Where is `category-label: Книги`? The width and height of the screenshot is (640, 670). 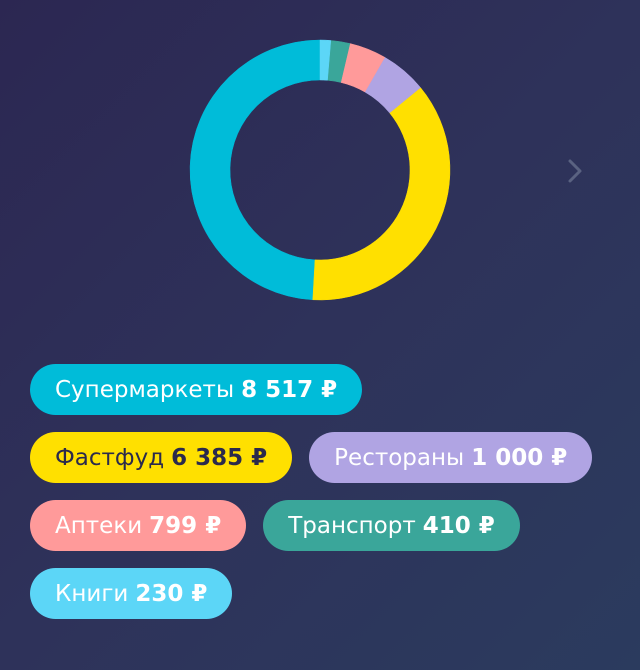 category-label: Книги is located at coordinates (92, 593).